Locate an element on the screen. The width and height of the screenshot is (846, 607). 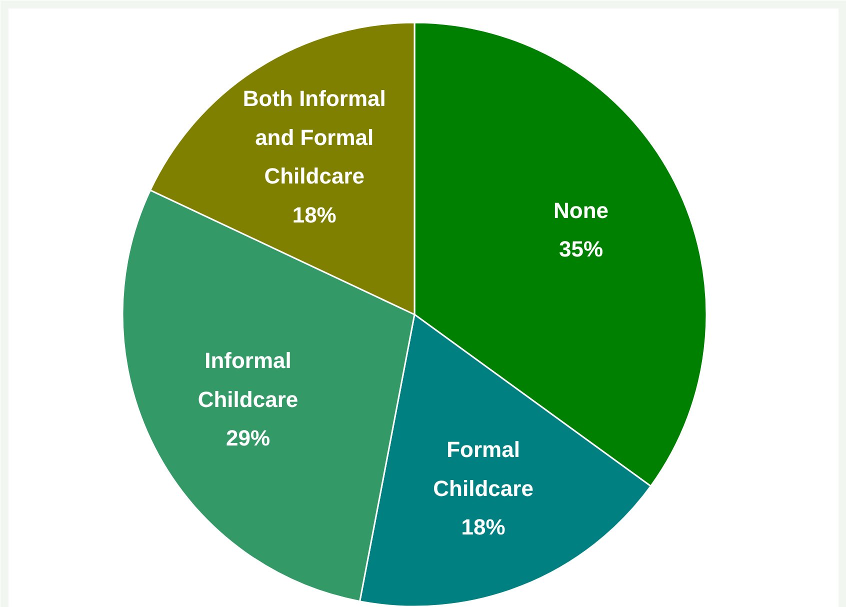
slice-label: Formal Childcare is located at coordinates (483, 469).